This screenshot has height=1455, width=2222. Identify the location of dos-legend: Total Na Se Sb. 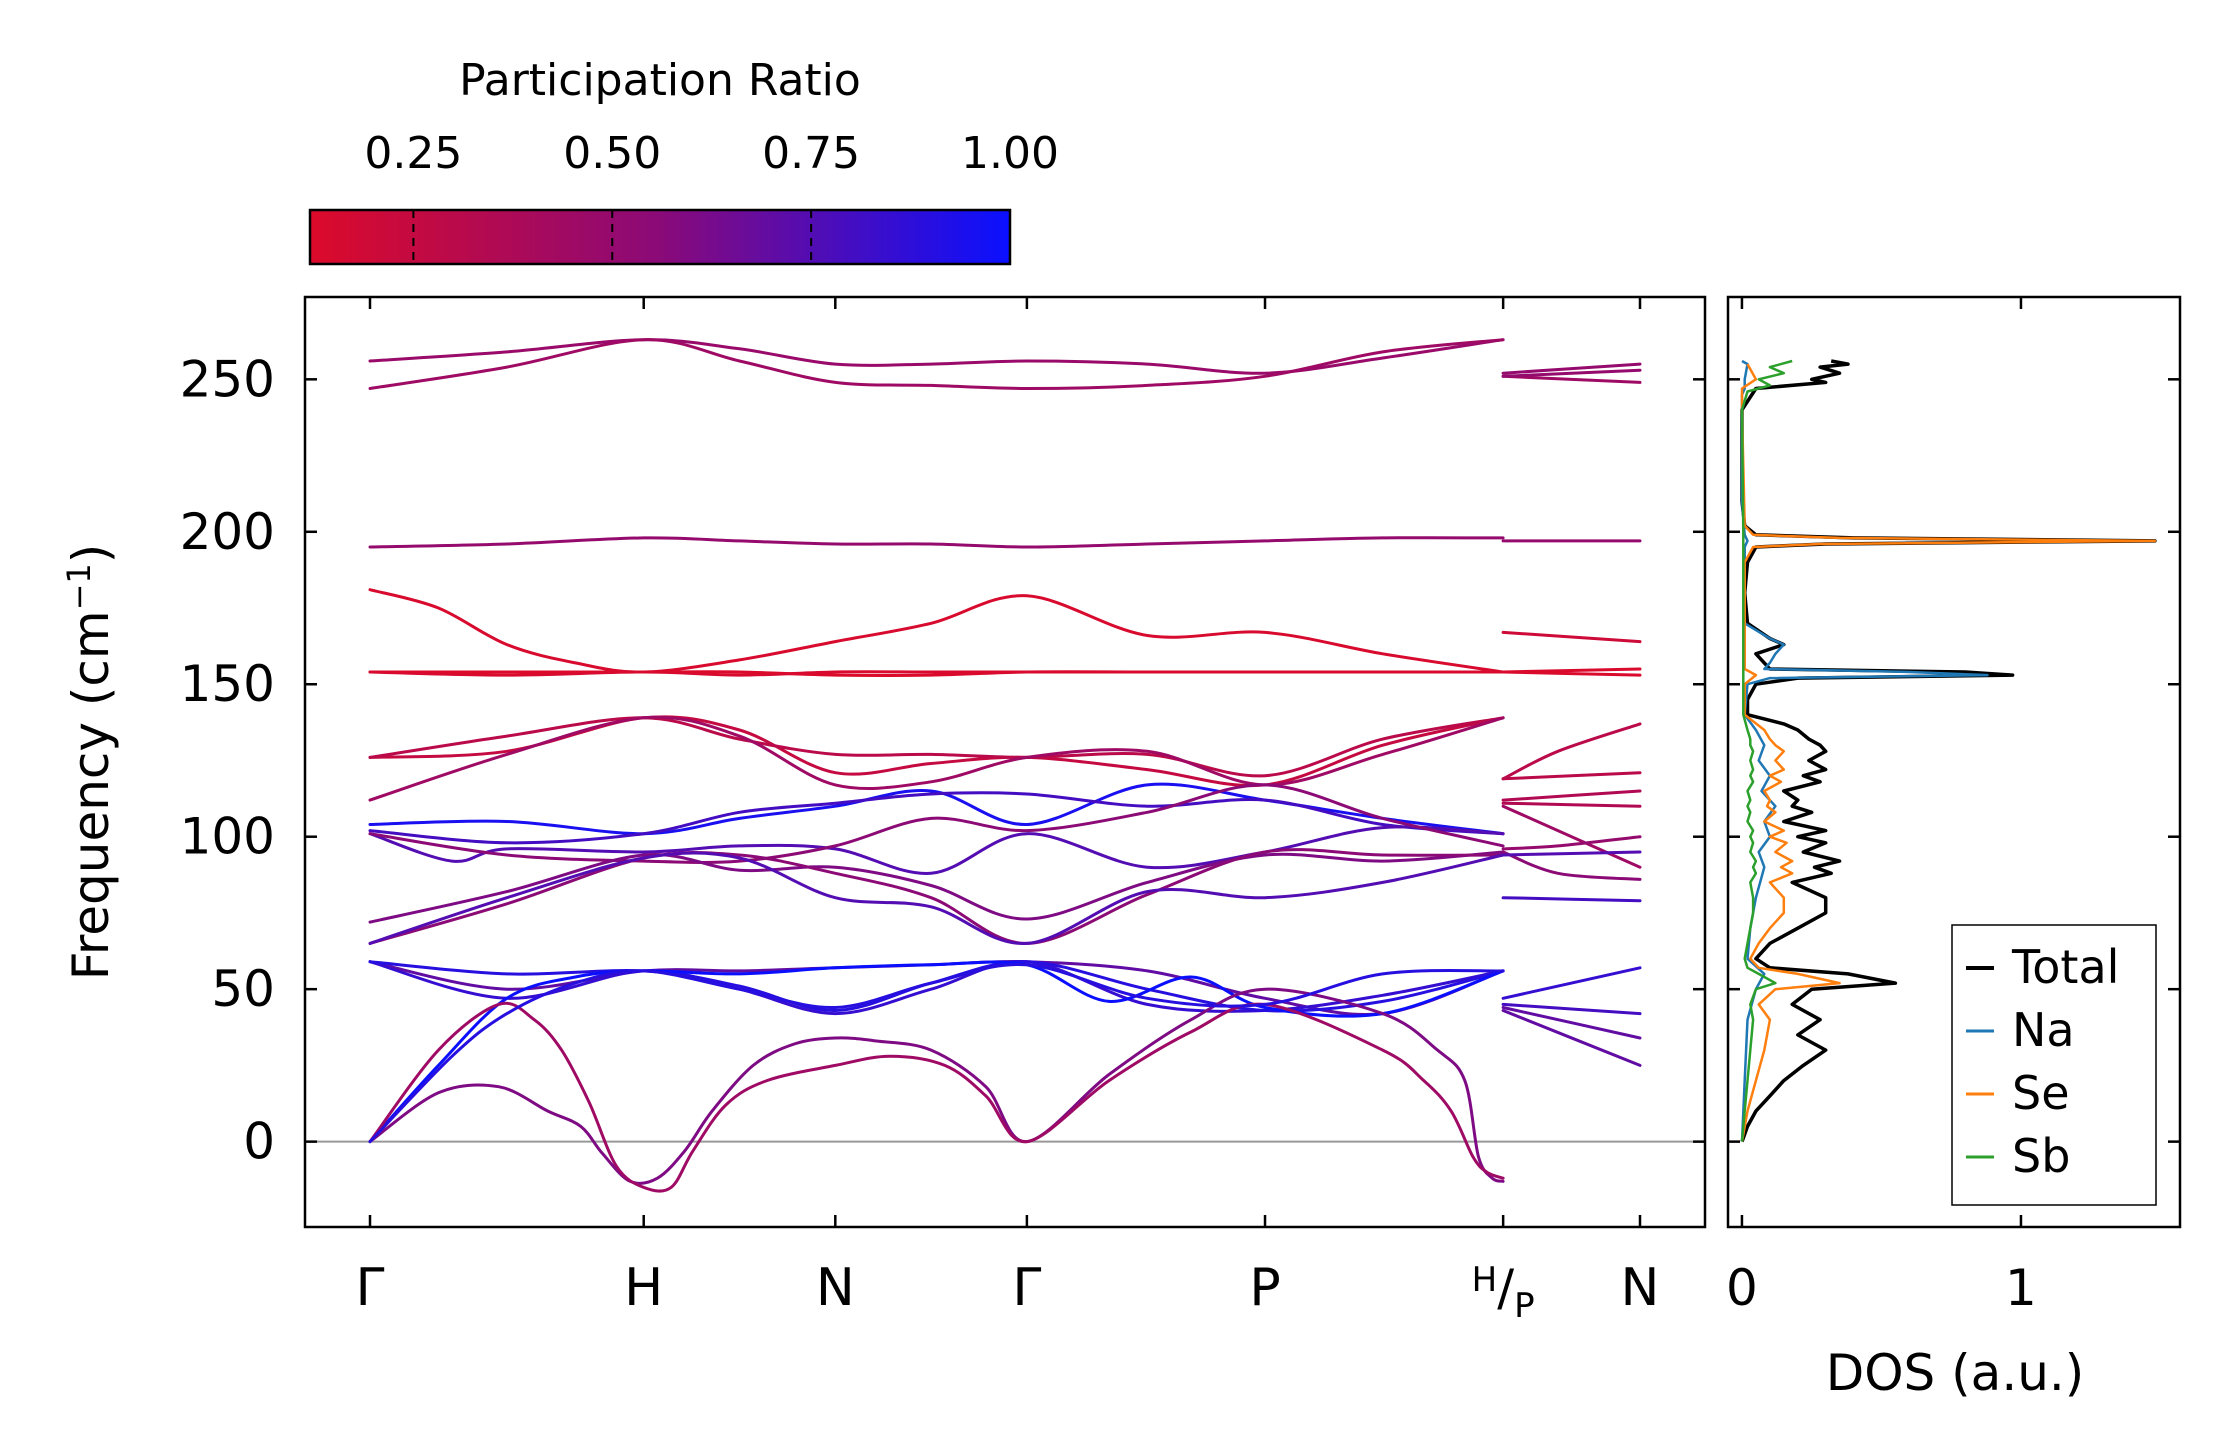
(2054, 1065).